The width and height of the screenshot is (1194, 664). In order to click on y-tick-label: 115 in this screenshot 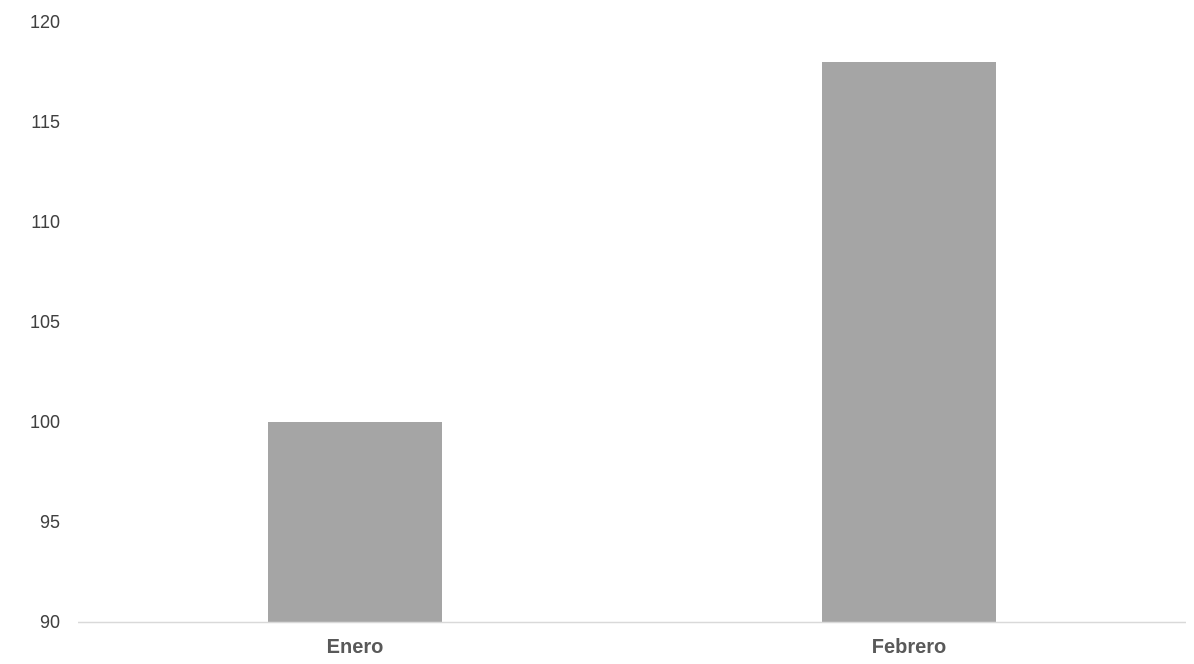, I will do `click(45, 122)`.